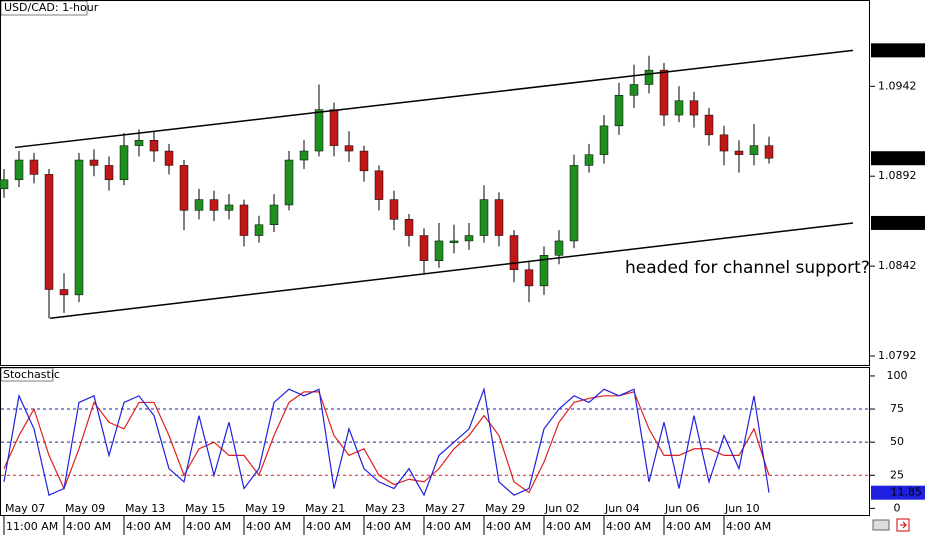 This screenshot has width=925, height=535. I want to click on y-tick-label: 100, so click(897, 375).